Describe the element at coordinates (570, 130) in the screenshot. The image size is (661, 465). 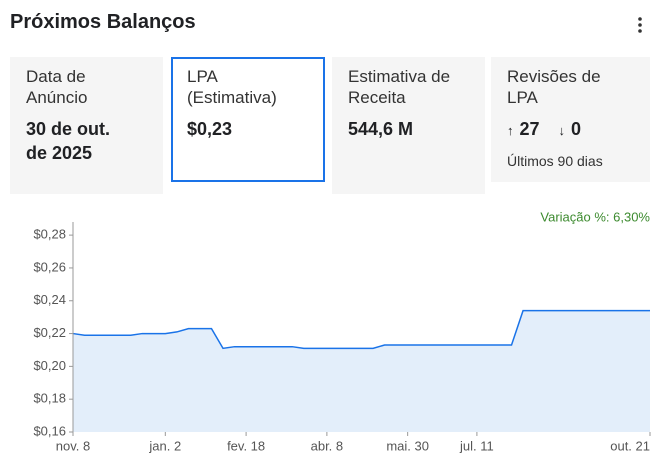
I see `card-value: ↑ 27 ↓ 0` at that location.